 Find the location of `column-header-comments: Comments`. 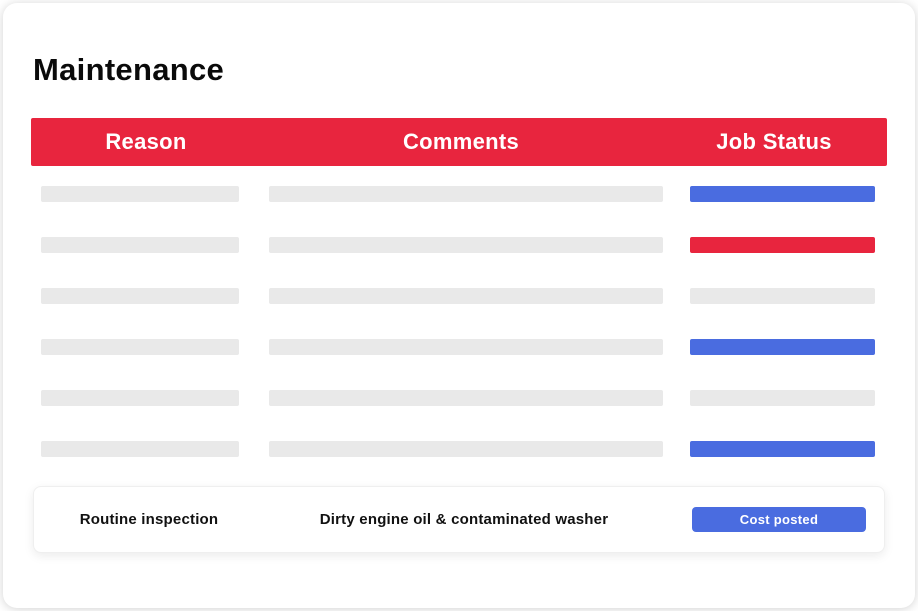

column-header-comments: Comments is located at coordinates (461, 141).